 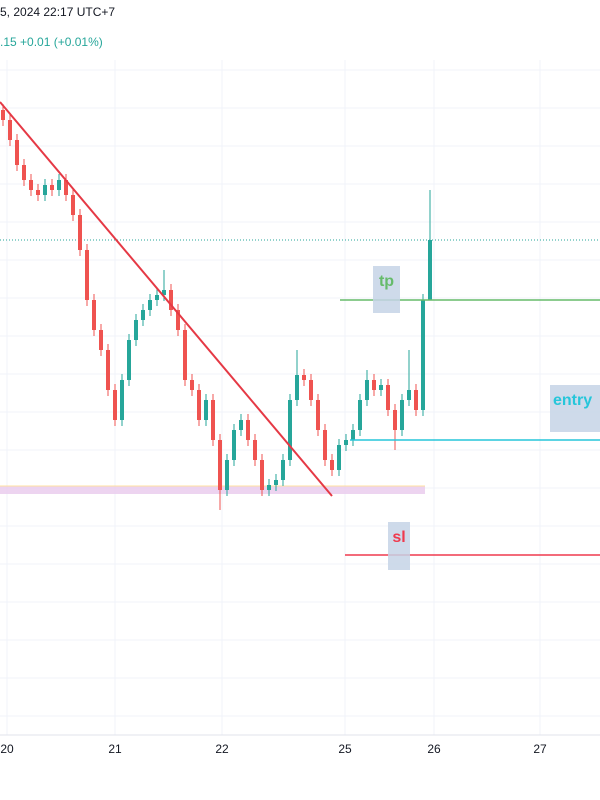 I want to click on level-label: sl, so click(x=398, y=537).